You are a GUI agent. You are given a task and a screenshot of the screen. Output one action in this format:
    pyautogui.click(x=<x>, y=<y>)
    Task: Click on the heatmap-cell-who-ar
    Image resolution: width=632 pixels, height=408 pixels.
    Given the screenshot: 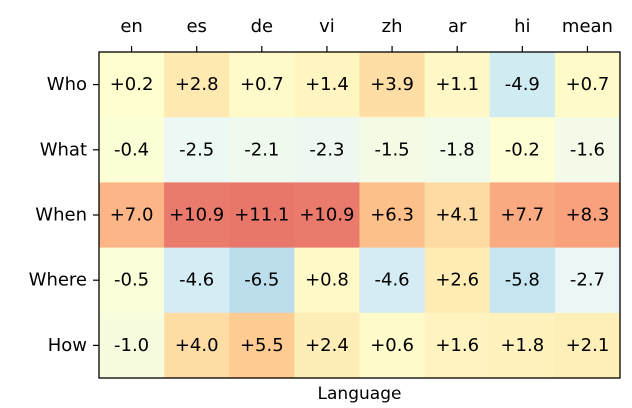 What is the action you would take?
    pyautogui.click(x=457, y=85)
    